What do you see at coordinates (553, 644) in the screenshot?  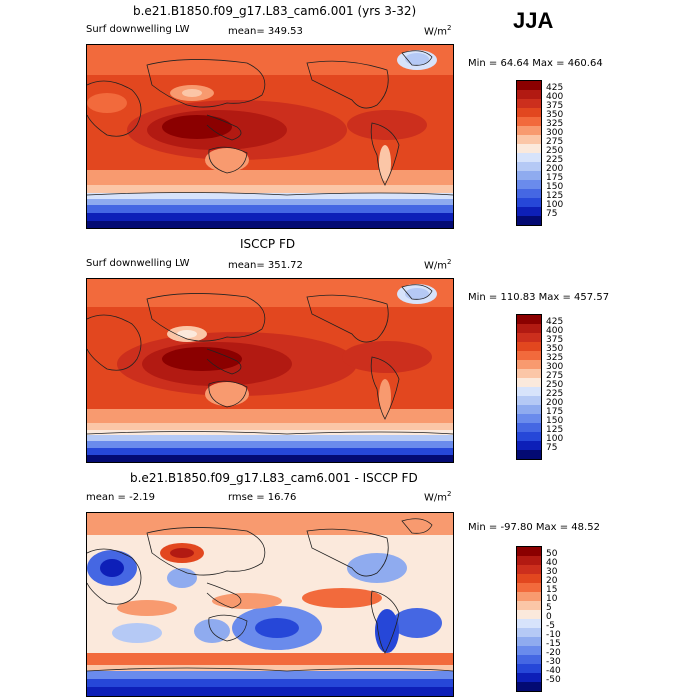 I see `colorbar-tick-label: -15` at bounding box center [553, 644].